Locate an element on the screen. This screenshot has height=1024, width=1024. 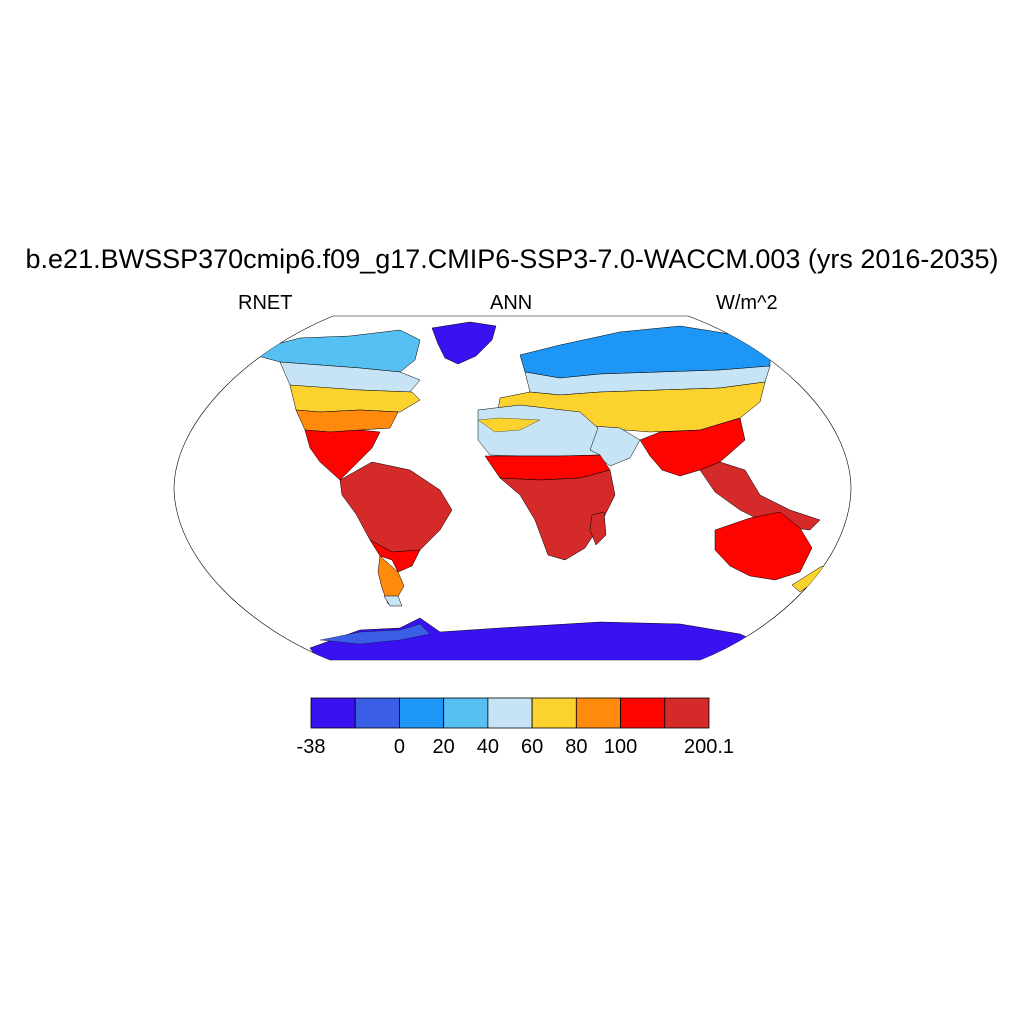
season-label: ANN is located at coordinates (511, 303).